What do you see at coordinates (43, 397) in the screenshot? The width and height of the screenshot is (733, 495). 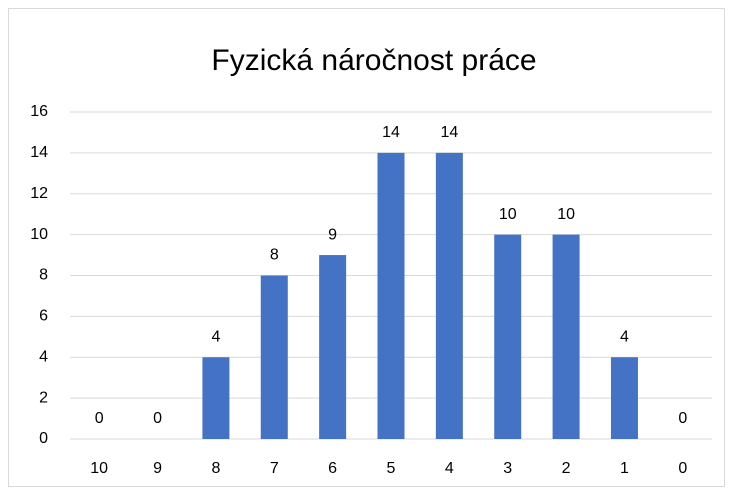 I see `y-tick-label: 2` at bounding box center [43, 397].